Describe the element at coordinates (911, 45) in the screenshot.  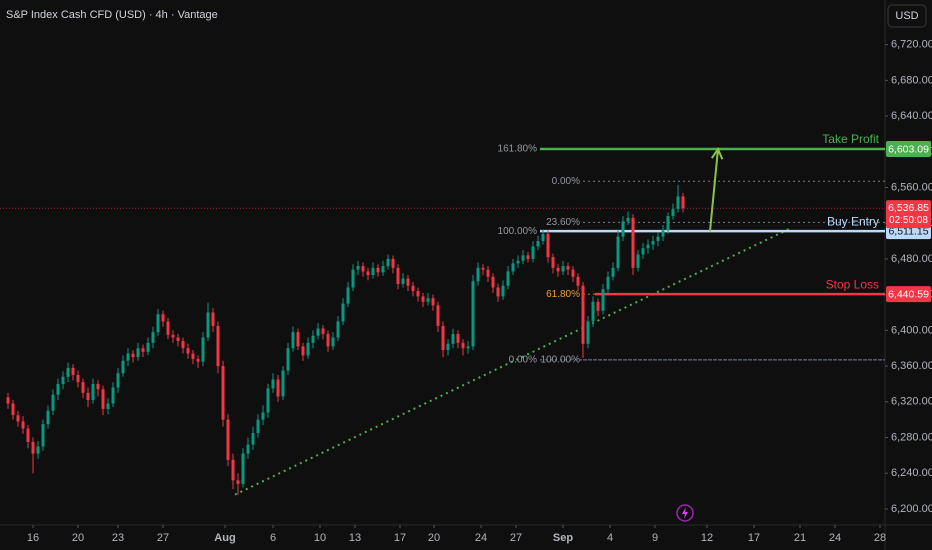
I see `y-tick-label: 6,720.00` at that location.